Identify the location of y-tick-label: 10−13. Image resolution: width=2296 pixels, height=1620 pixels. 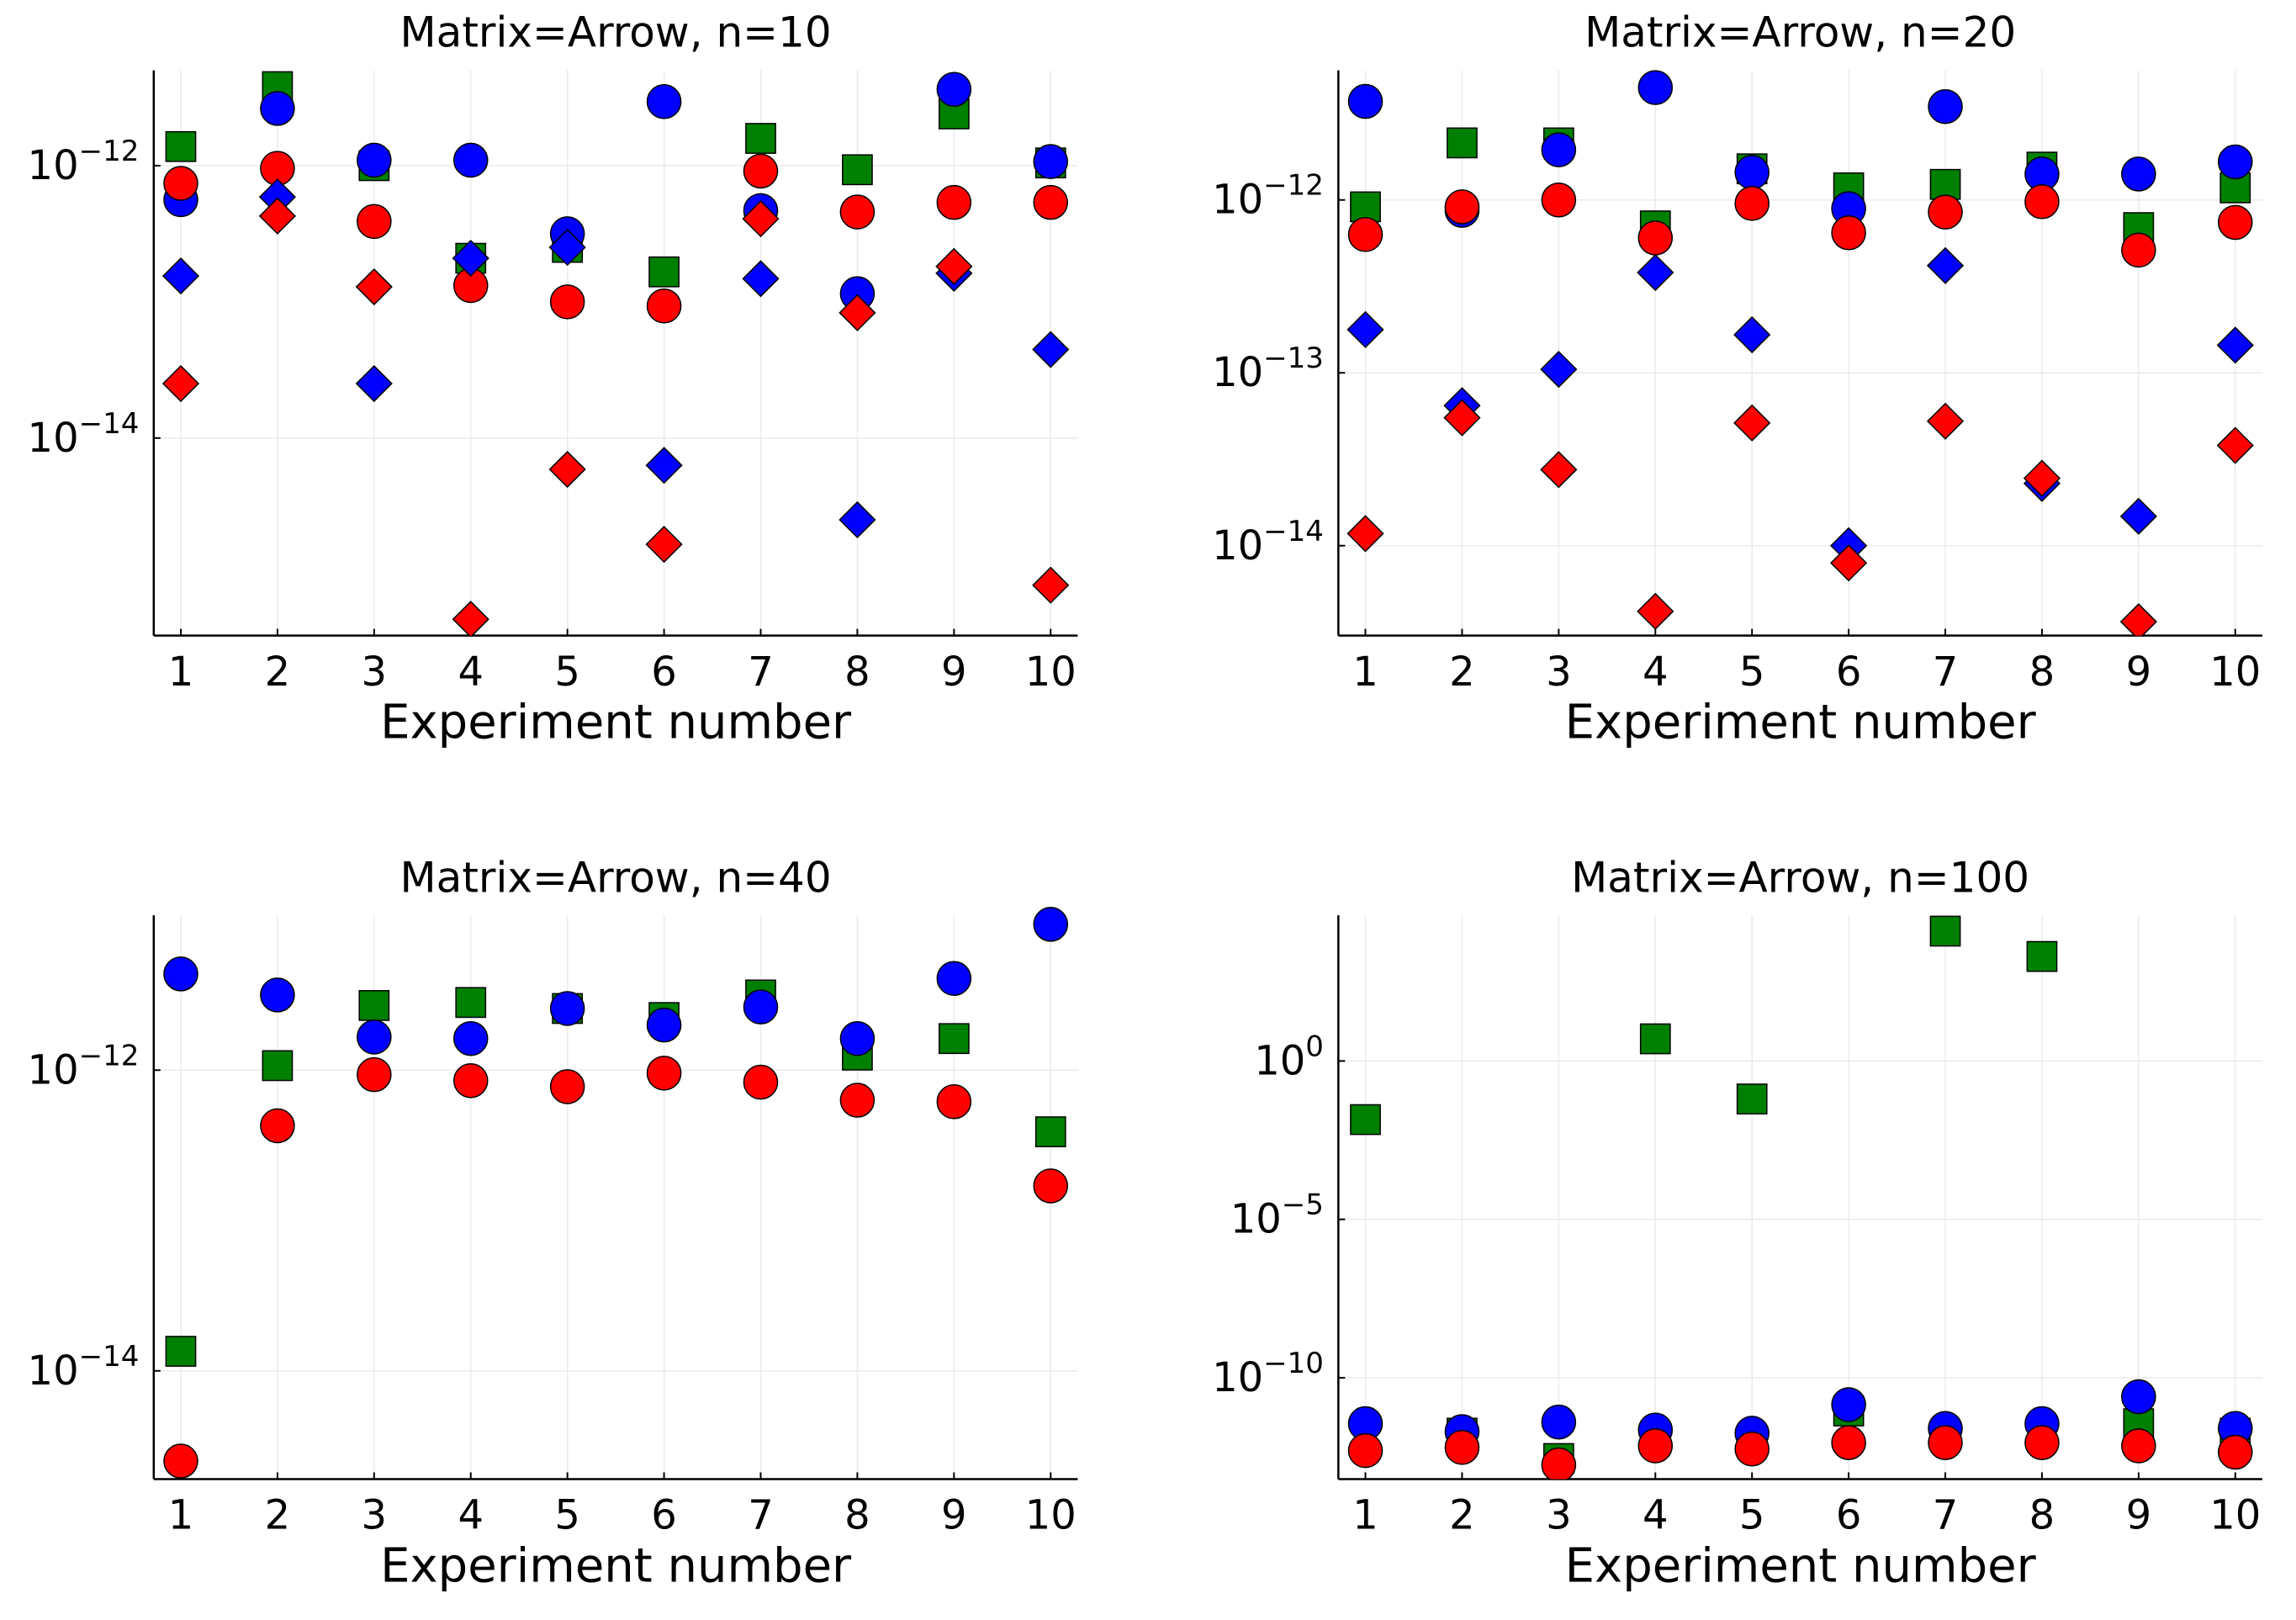
(1268, 368).